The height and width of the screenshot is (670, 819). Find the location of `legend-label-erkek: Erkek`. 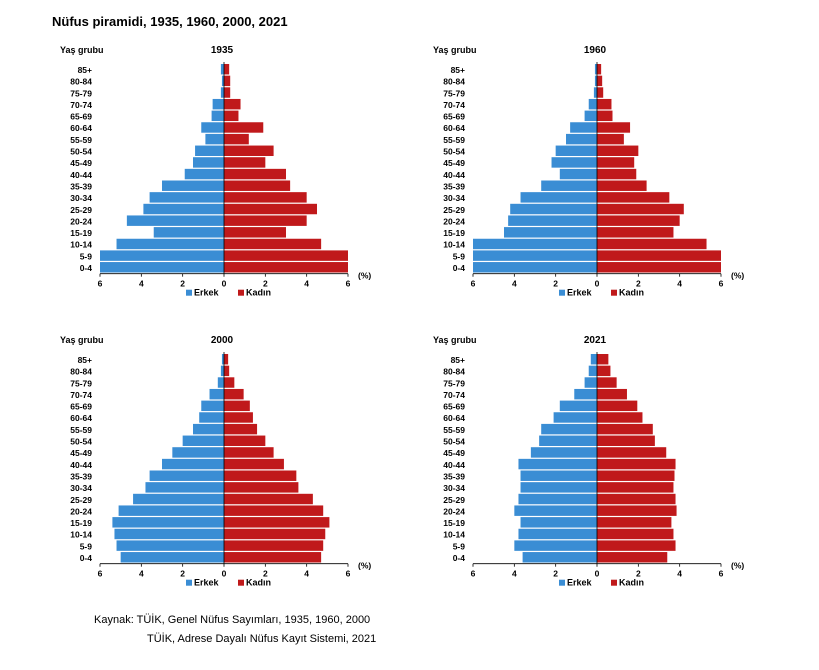

legend-label-erkek: Erkek is located at coordinates (580, 293).